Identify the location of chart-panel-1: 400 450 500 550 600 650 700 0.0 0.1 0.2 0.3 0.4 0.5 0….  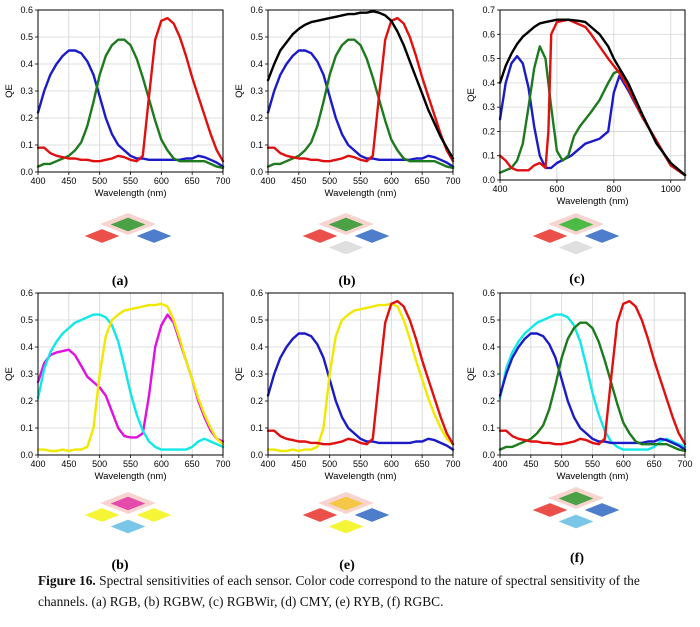
(117, 147).